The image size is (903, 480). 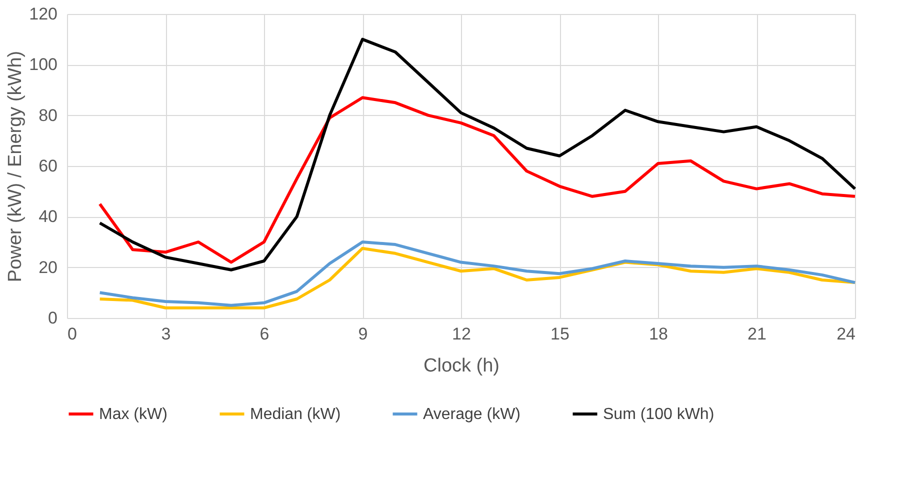 I want to click on legend-label: Average (kW), so click(x=472, y=414).